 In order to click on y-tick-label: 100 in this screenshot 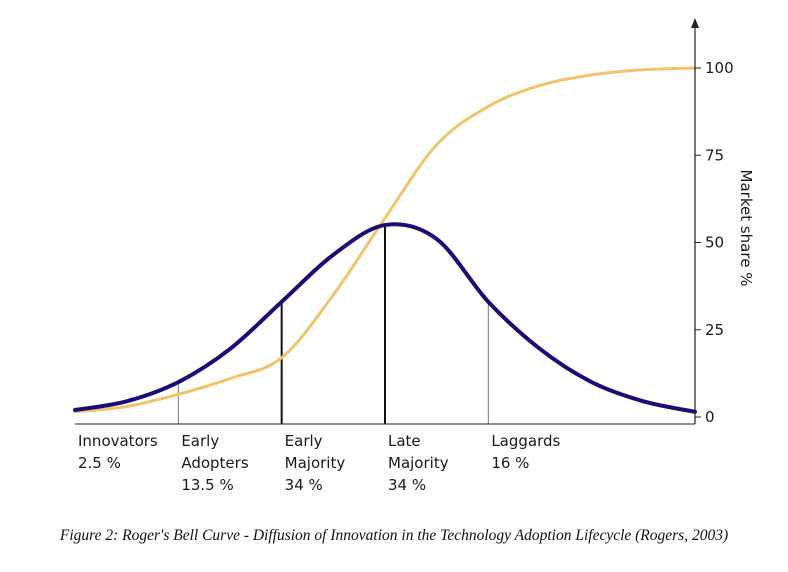, I will do `click(719, 68)`.